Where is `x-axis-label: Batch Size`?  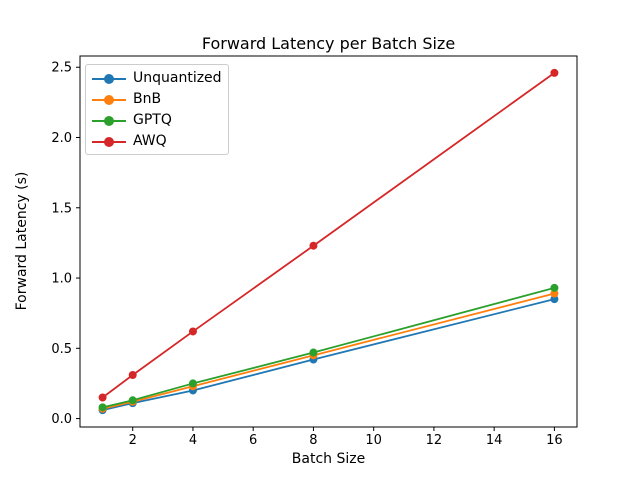 x-axis-label: Batch Size is located at coordinates (328, 459).